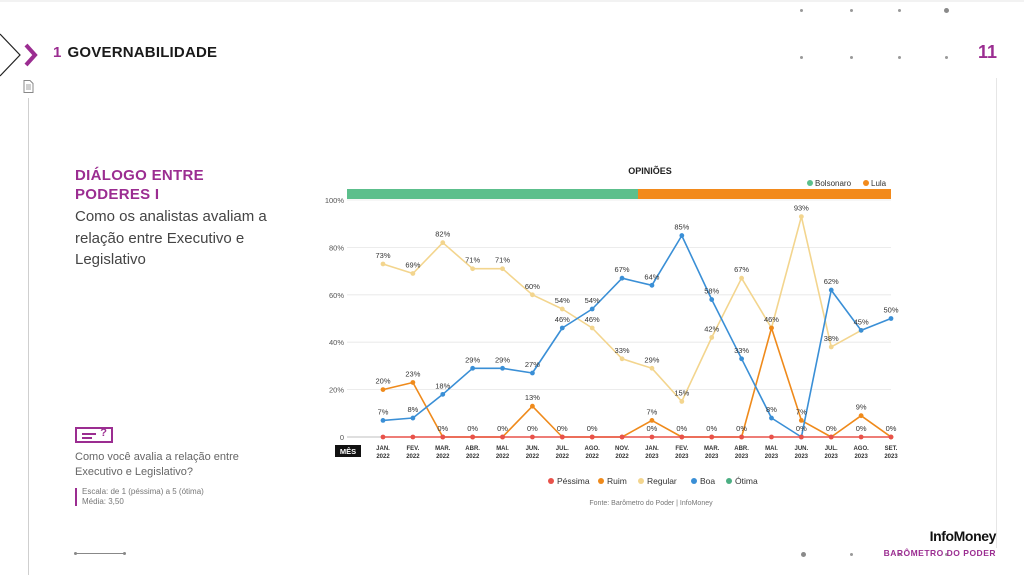  What do you see at coordinates (76, 497) in the screenshot?
I see `scale-marker` at bounding box center [76, 497].